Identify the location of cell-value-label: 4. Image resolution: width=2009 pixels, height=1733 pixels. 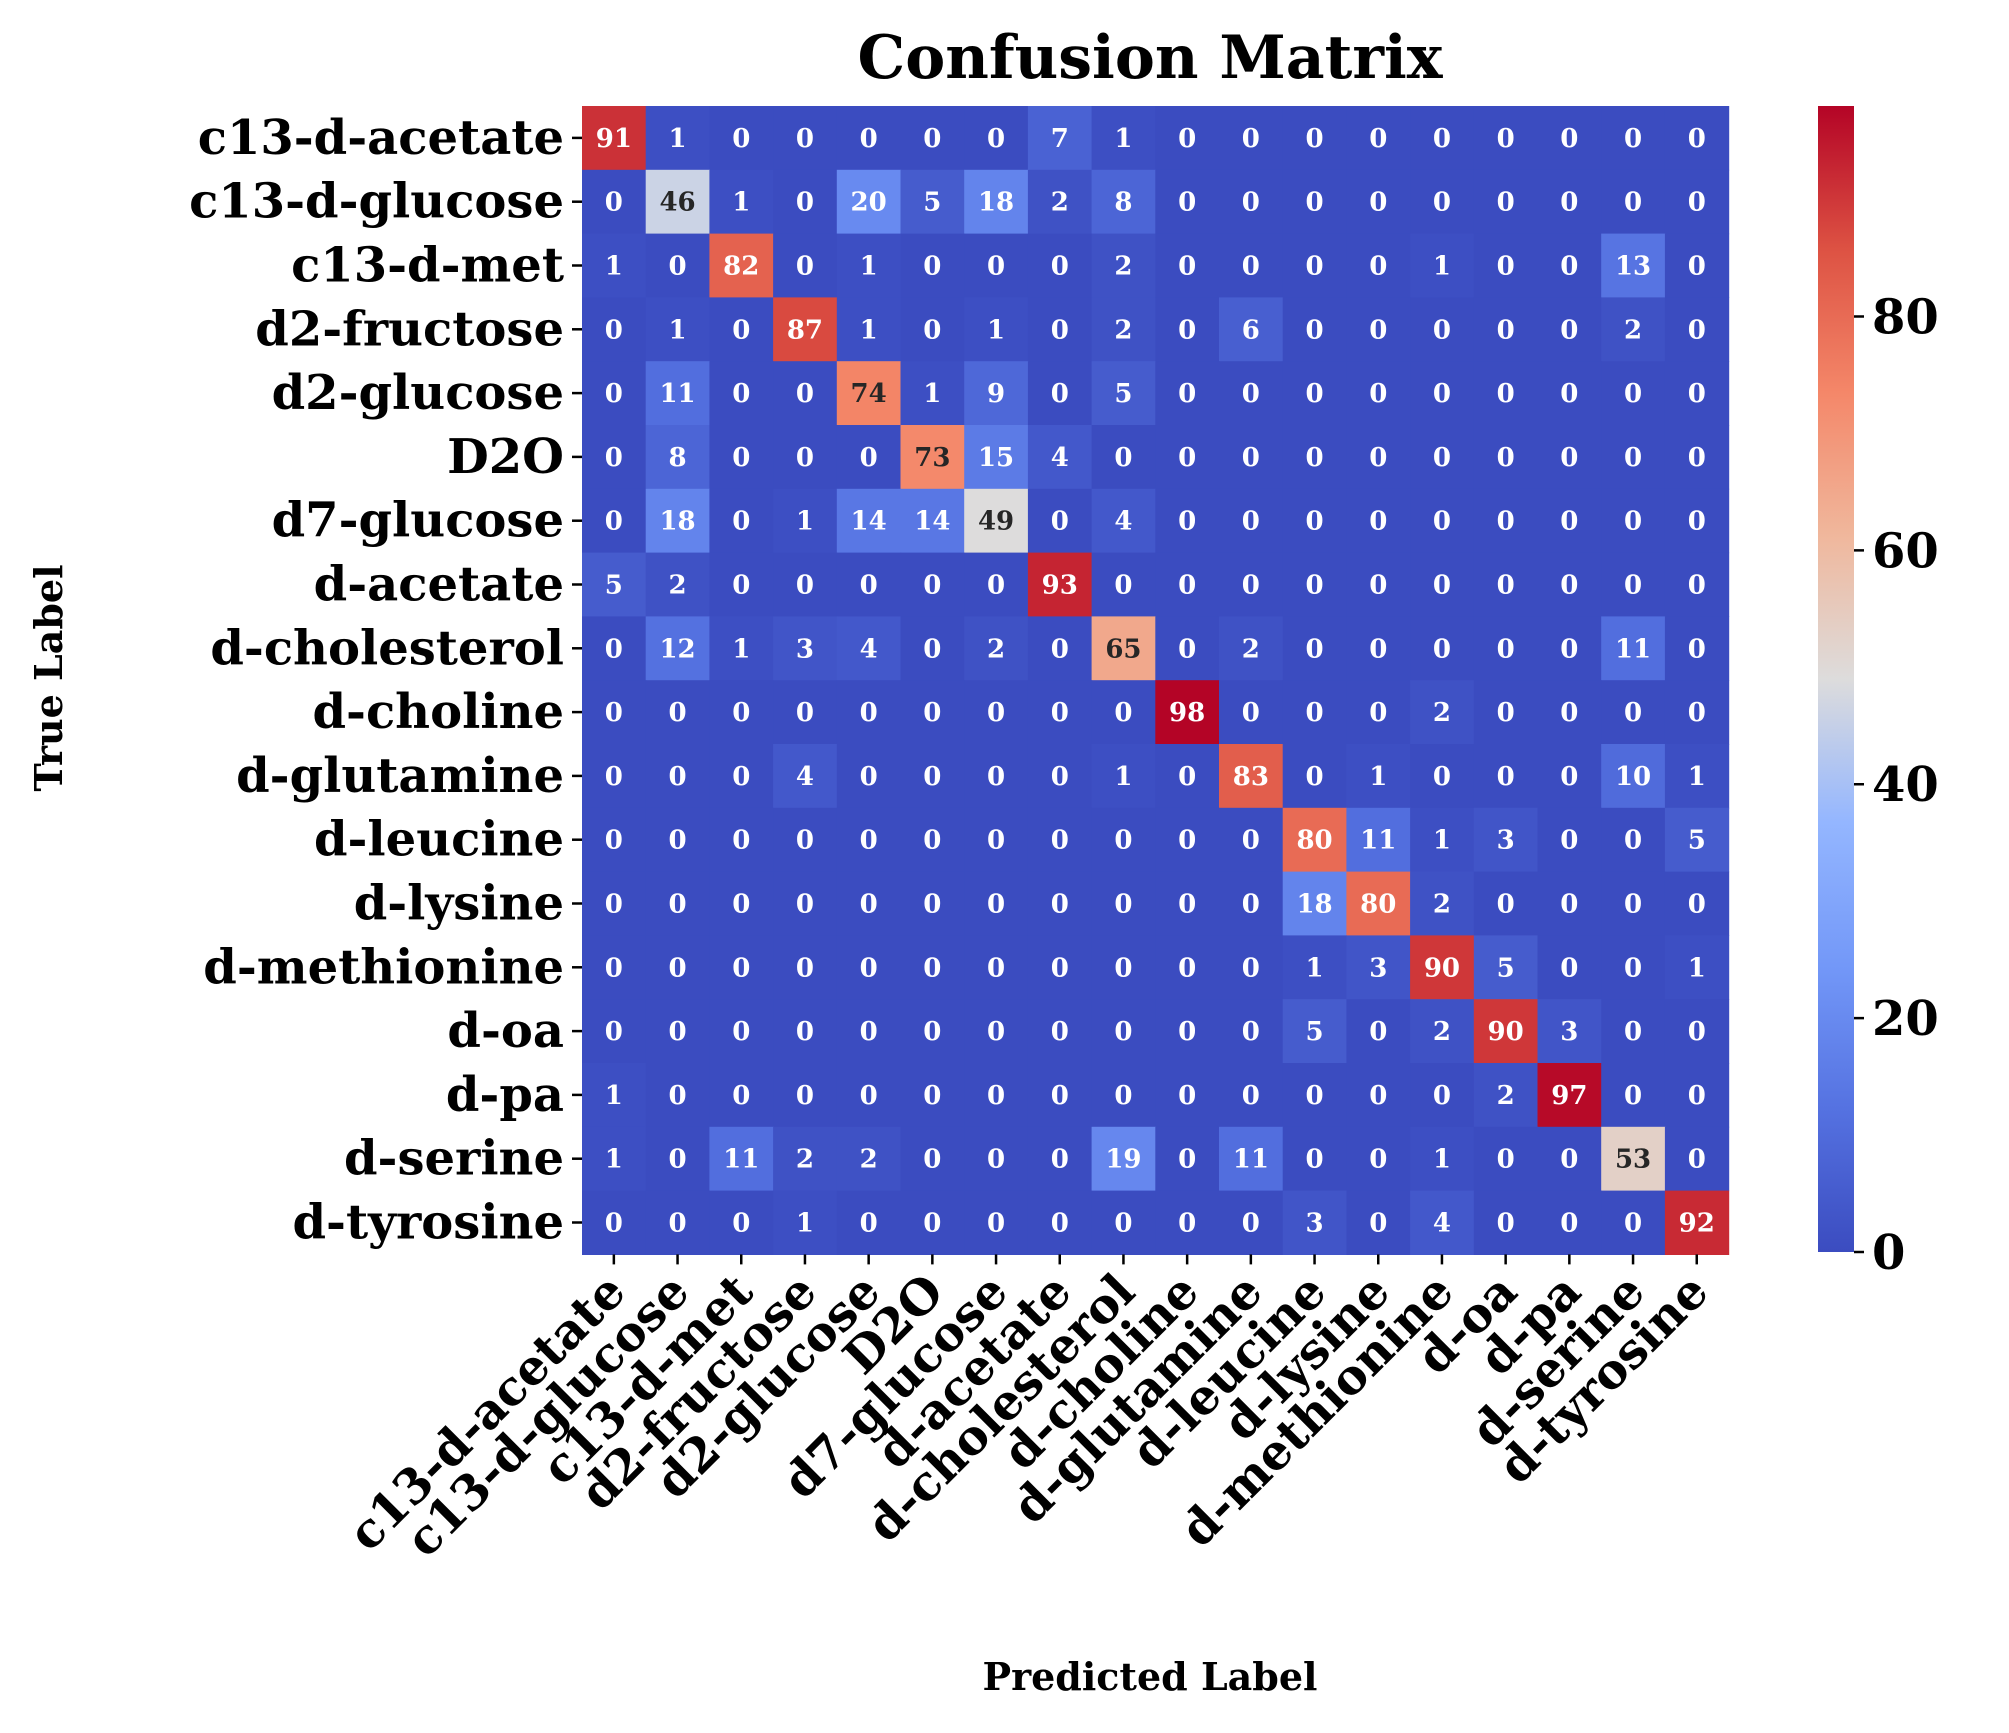
(1123, 522).